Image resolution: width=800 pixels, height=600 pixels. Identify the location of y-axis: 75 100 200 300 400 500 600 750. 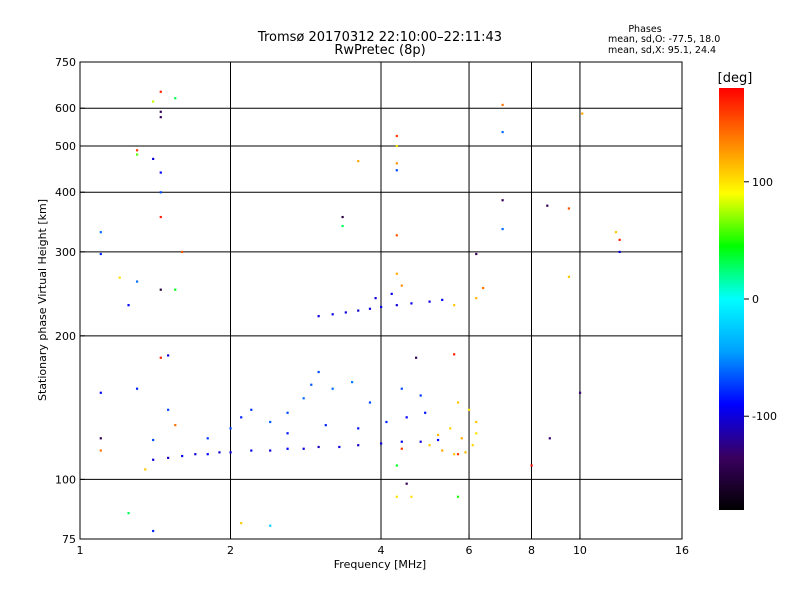
(70, 301).